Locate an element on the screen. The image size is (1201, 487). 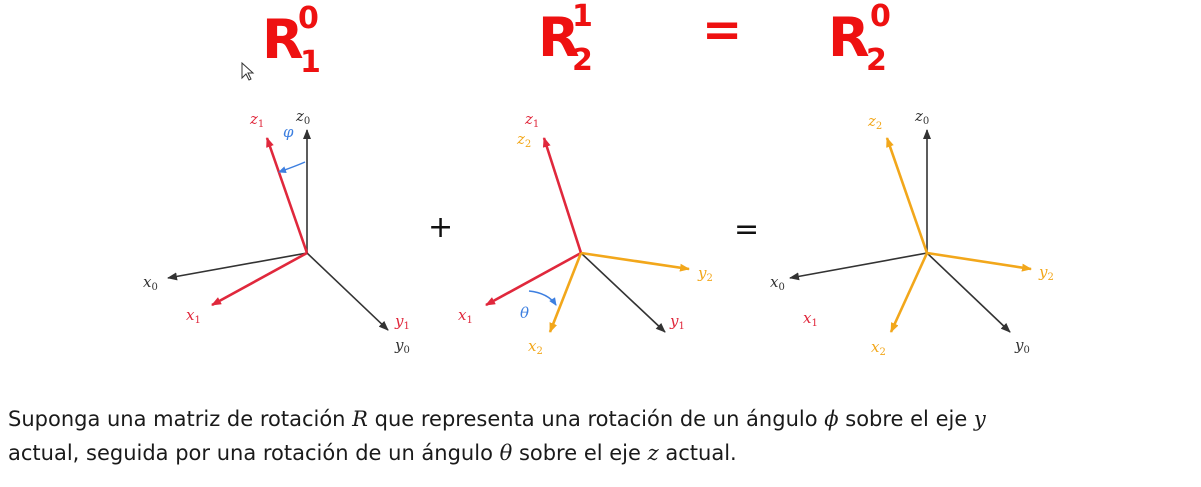
equals-operator: = is located at coordinates (746, 229).